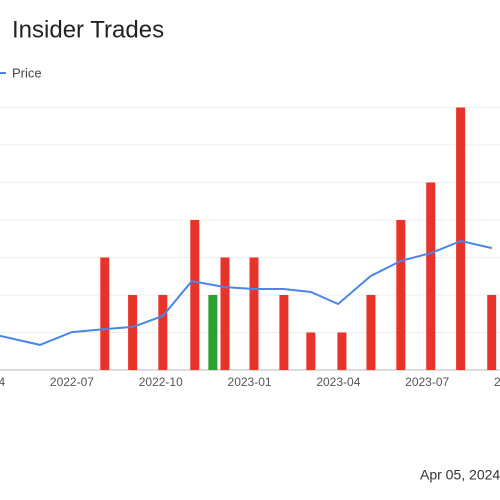 Image resolution: width=500 pixels, height=500 pixels. I want to click on x-tick-label: 2023-04, so click(338, 382).